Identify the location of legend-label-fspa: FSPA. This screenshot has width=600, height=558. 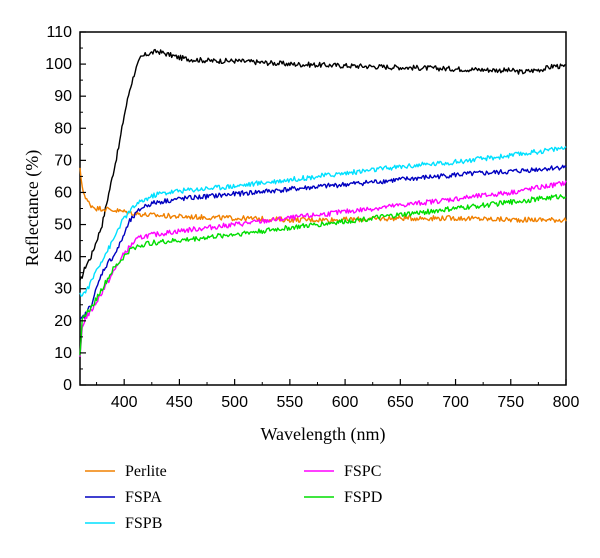
(143, 497).